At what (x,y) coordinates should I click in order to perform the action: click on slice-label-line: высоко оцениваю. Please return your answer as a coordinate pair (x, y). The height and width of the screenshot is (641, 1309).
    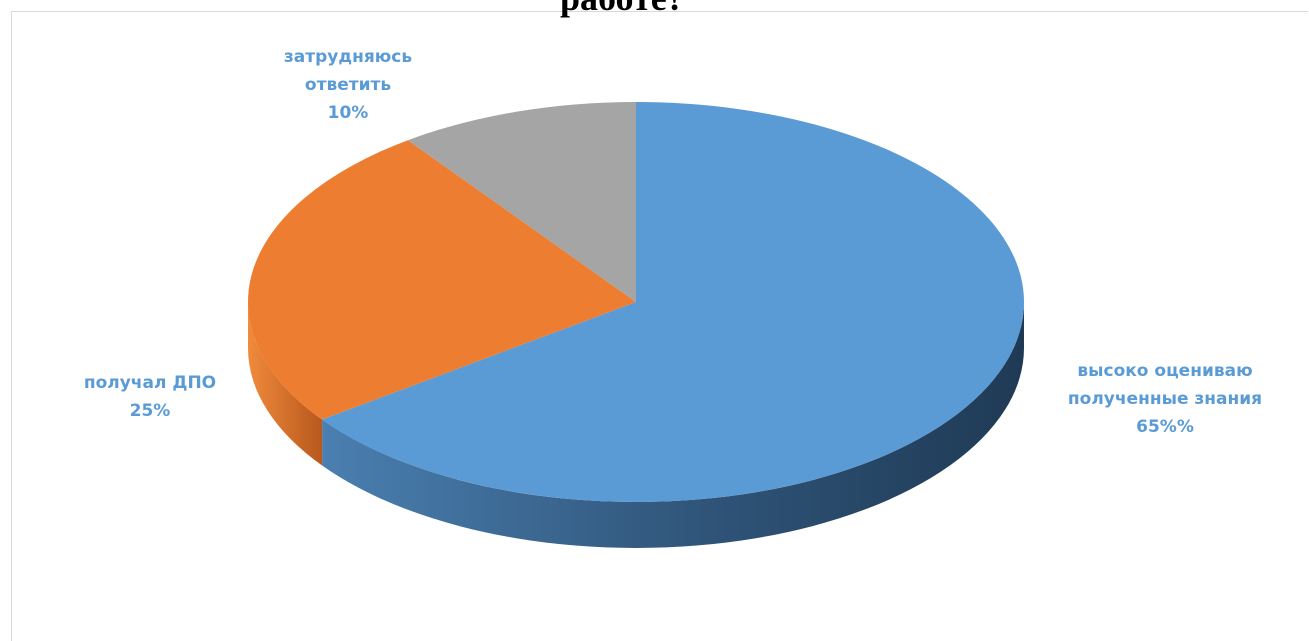
    Looking at the image, I should click on (1164, 371).